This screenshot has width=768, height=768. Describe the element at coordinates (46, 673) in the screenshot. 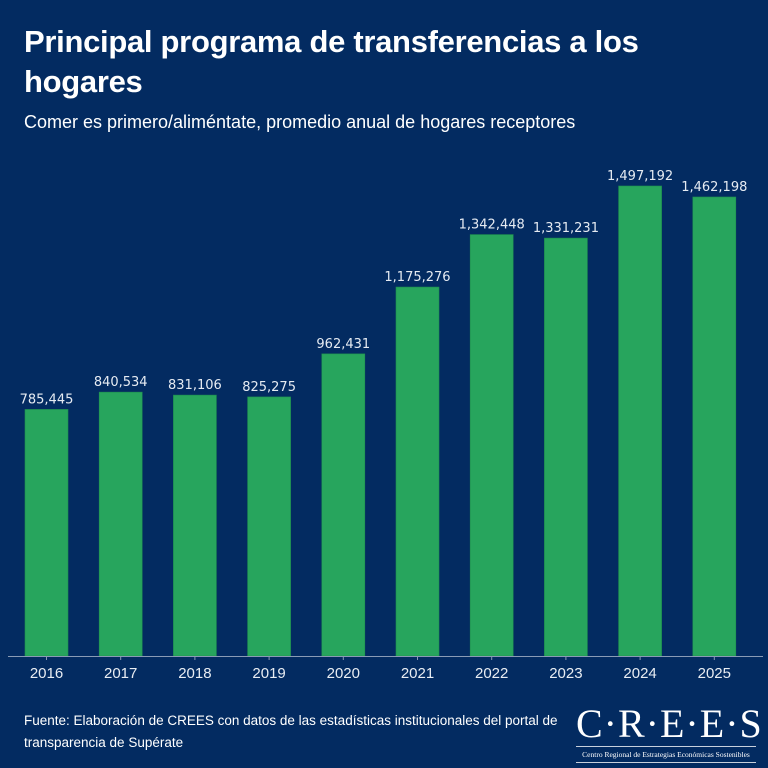

I see `x-tick-label-2016: 2016` at that location.